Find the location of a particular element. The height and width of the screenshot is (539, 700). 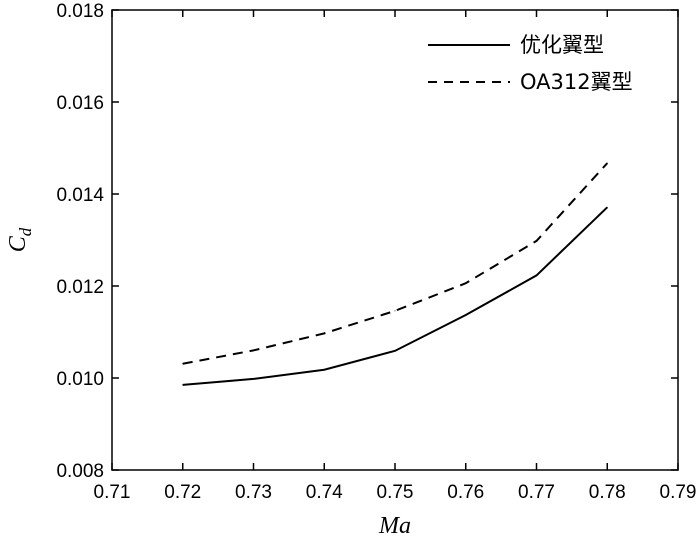

y-tick-label: 0.018 is located at coordinates (80, 11).